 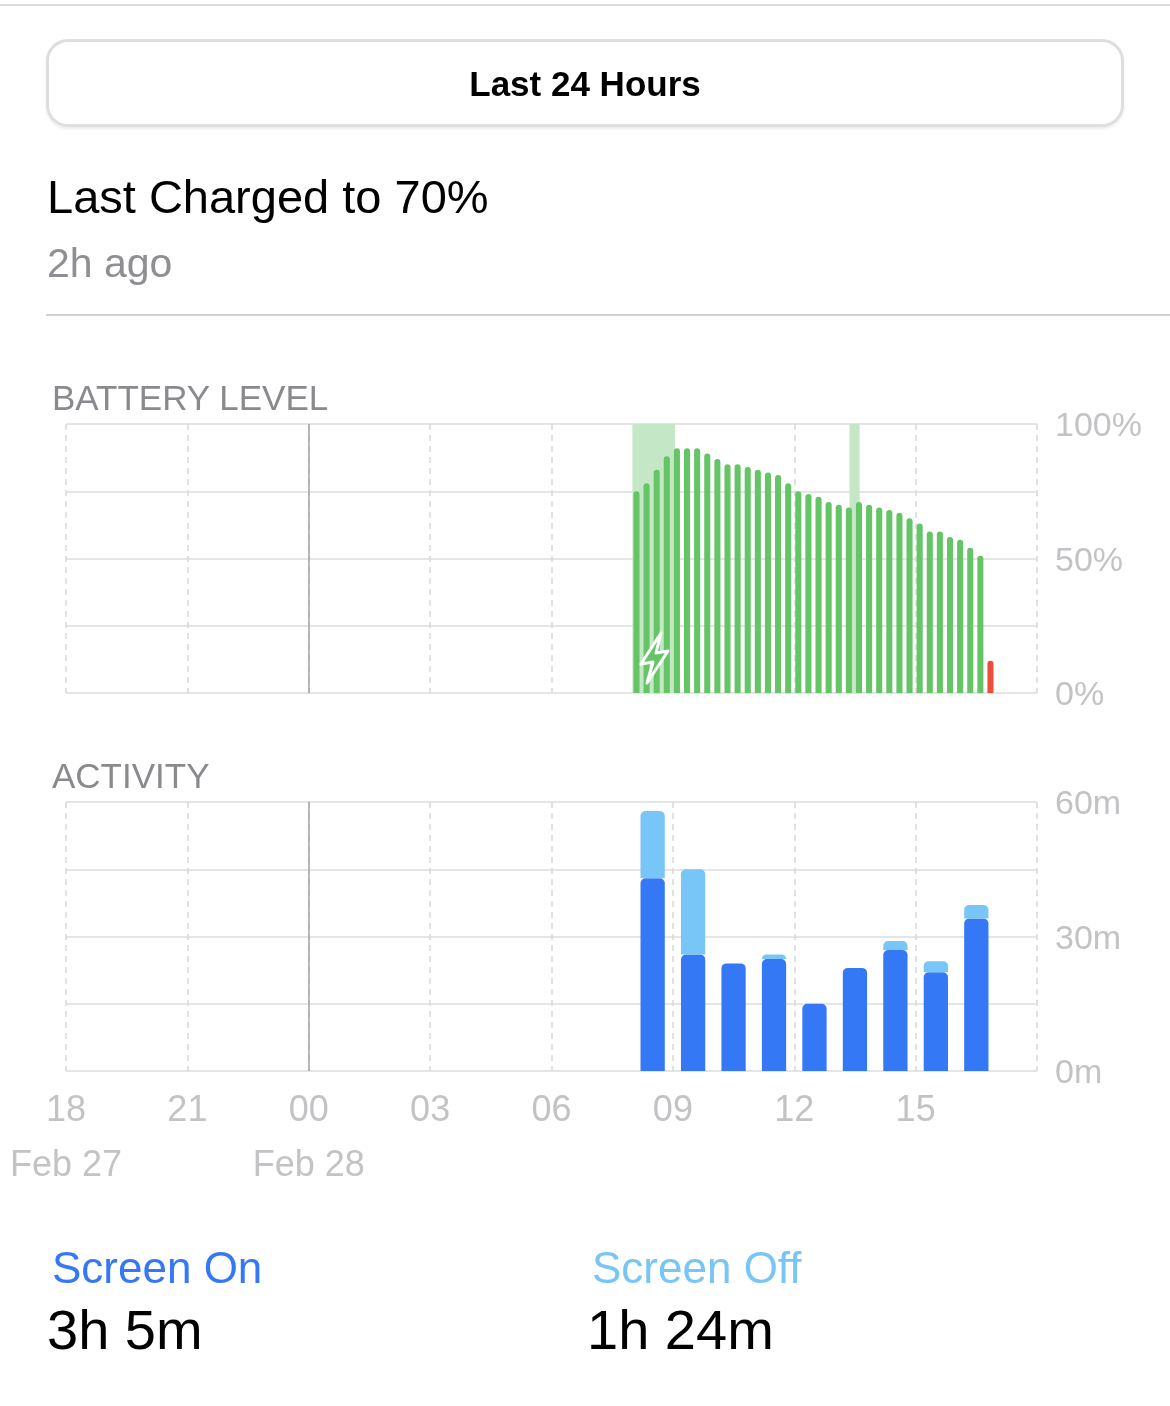 What do you see at coordinates (1089, 558) in the screenshot?
I see `y-tick-label: 50%` at bounding box center [1089, 558].